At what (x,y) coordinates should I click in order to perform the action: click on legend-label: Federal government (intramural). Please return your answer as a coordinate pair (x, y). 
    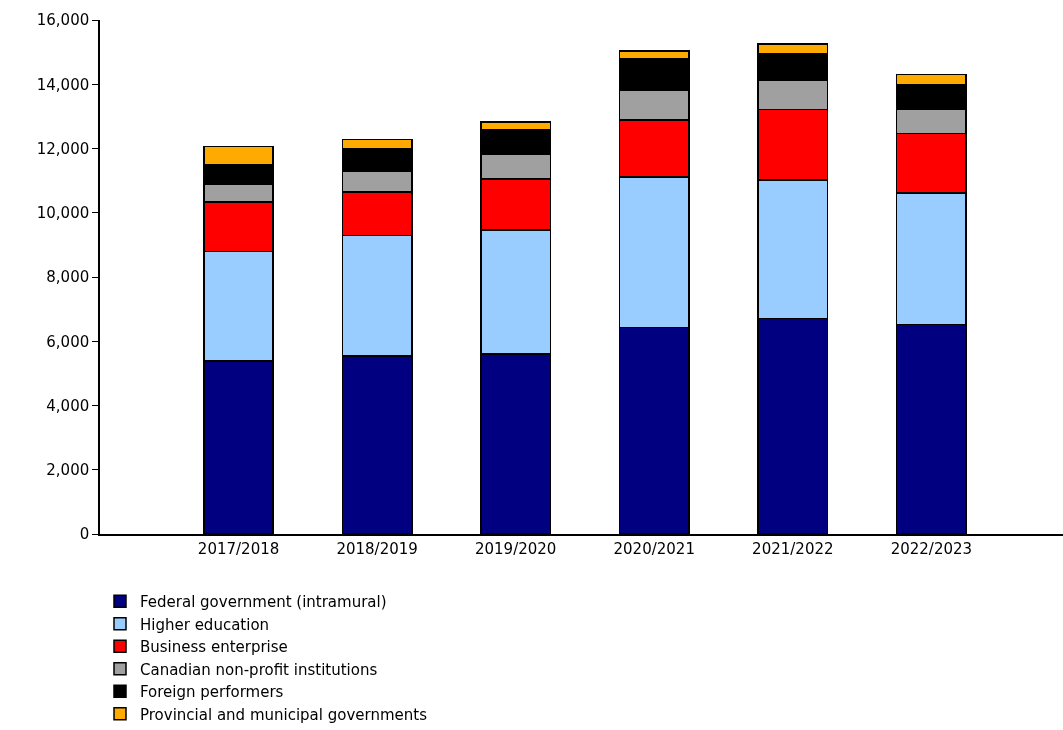
    Looking at the image, I should click on (263, 602).